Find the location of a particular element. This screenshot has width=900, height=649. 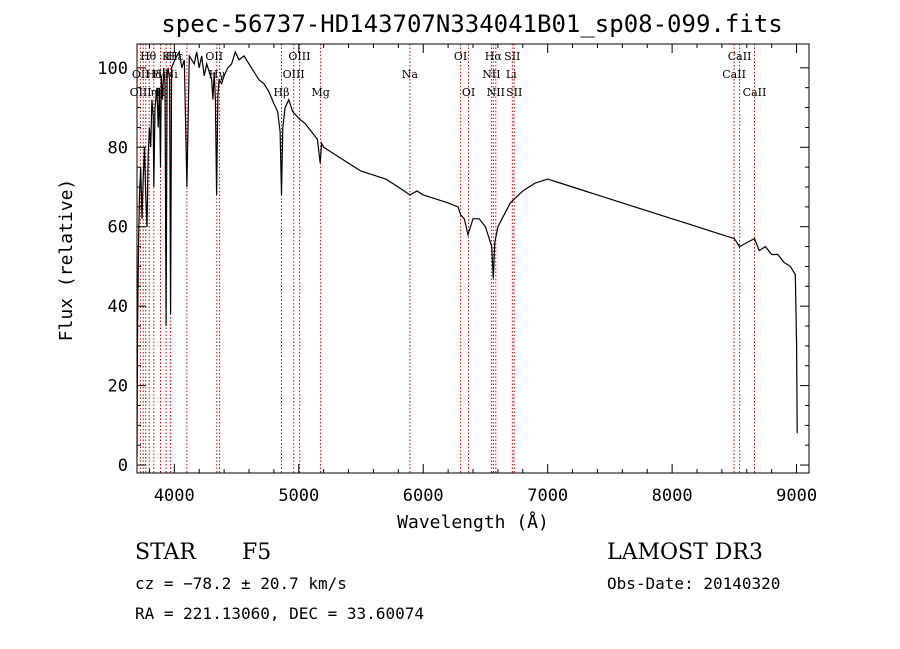

spectral-subclass: F5 is located at coordinates (257, 552).